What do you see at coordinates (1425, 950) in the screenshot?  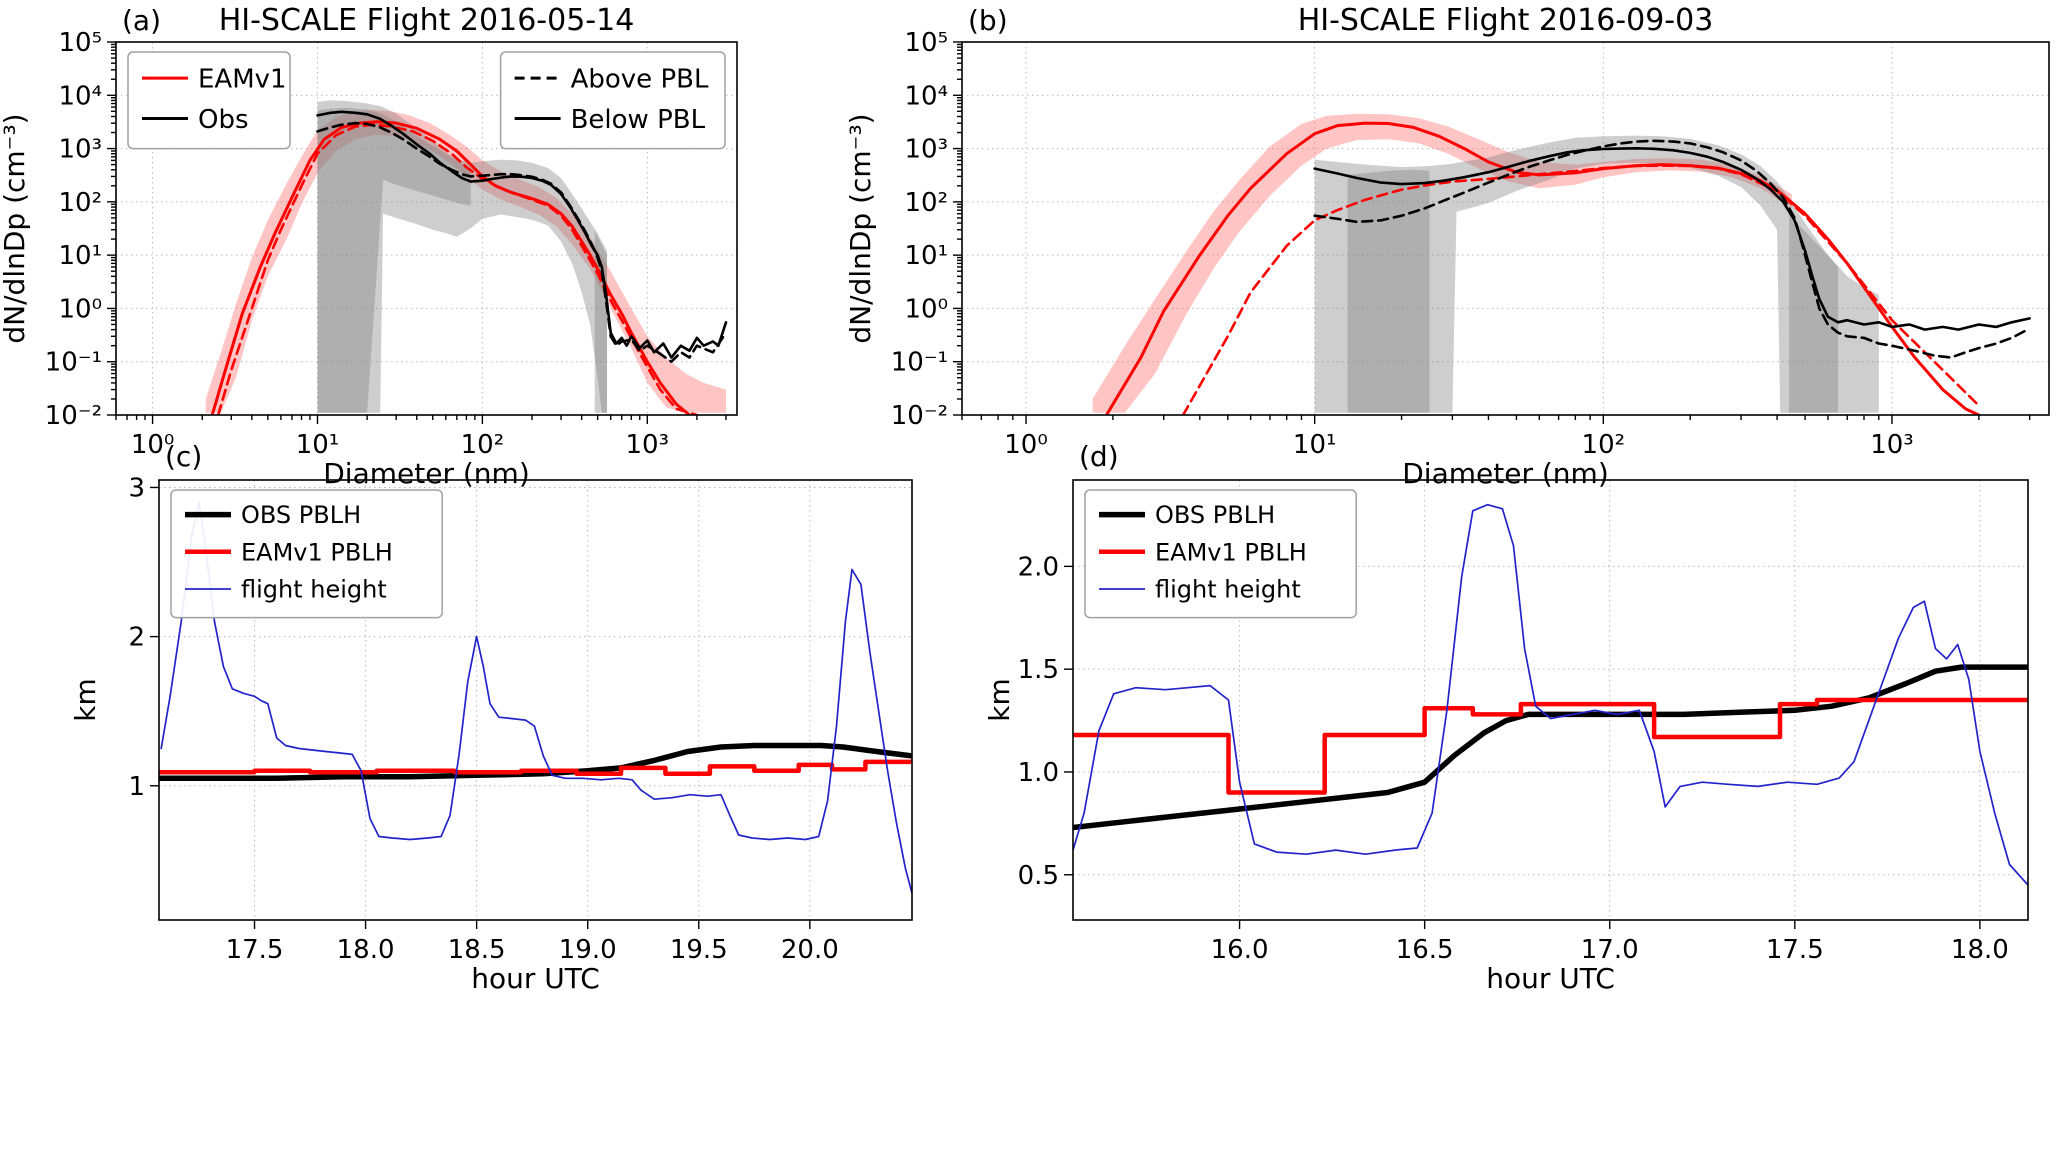 I see `x-tick-label: 16.5` at bounding box center [1425, 950].